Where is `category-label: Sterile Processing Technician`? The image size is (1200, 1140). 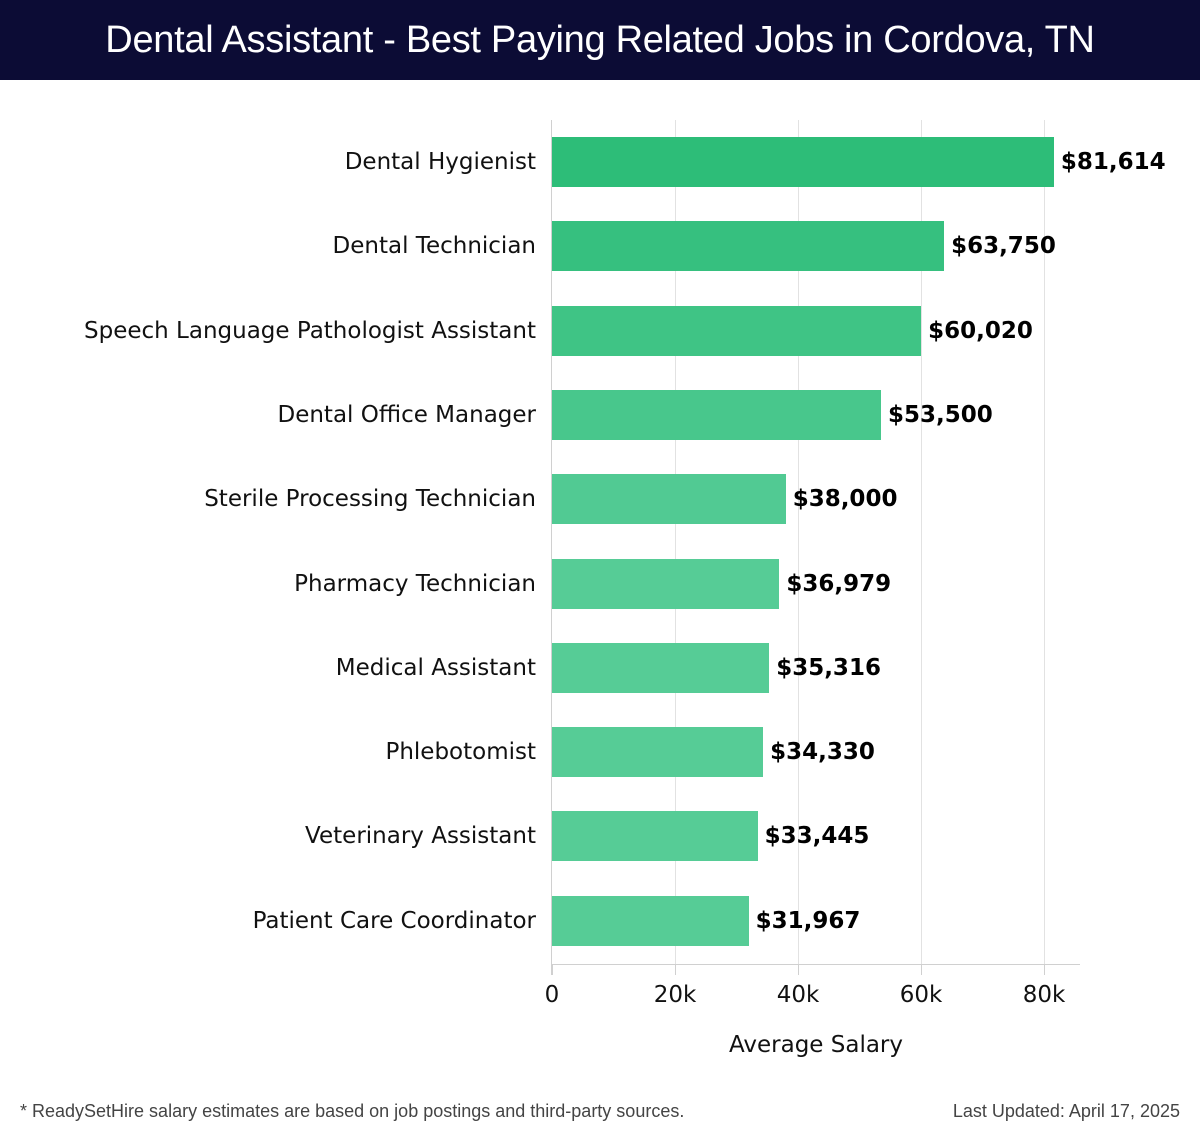
category-label: Sterile Processing Technician is located at coordinates (370, 499).